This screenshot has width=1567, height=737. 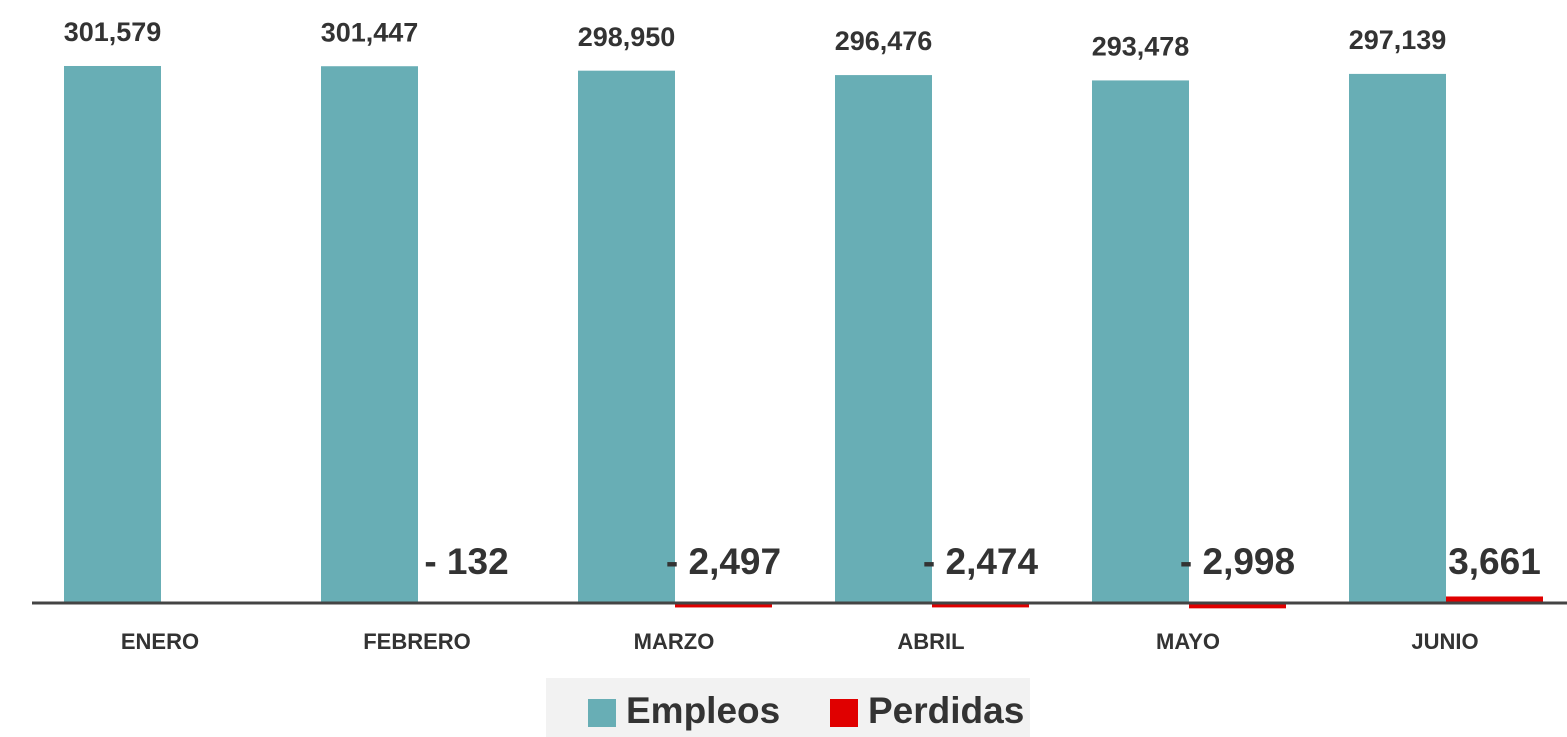 What do you see at coordinates (723, 561) in the screenshot?
I see `data-label: - 2,497` at bounding box center [723, 561].